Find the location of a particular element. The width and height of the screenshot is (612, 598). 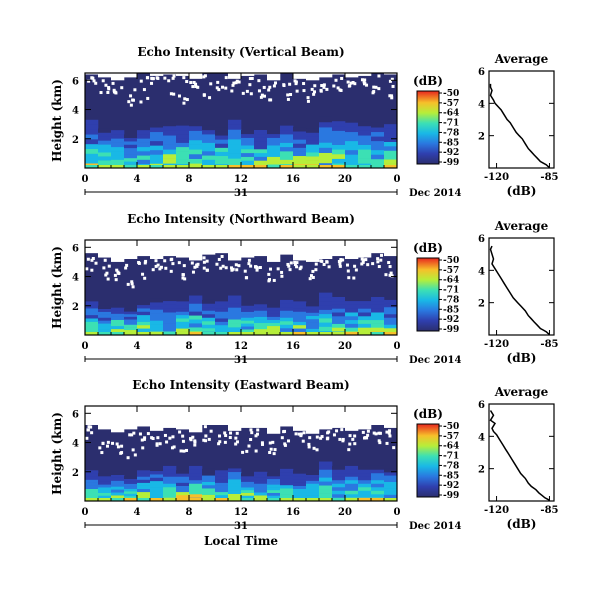

x-tick-label: 4 is located at coordinates (137, 512).